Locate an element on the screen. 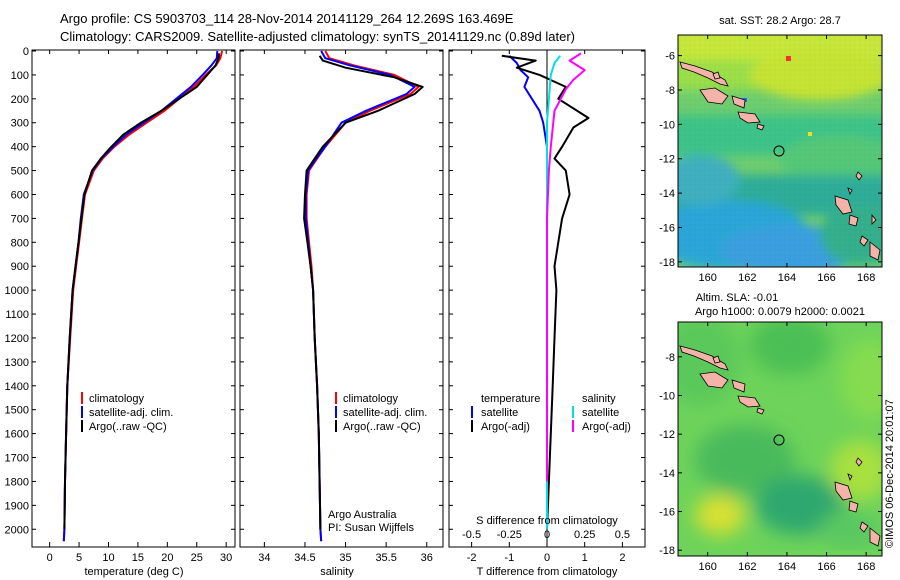 The image size is (900, 580). x-tick-label: 30 is located at coordinates (226, 558).